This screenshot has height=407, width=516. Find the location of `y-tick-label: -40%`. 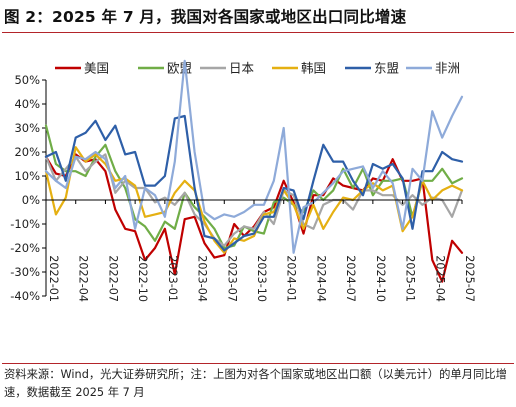

y-tick-label: -40% is located at coordinates (25, 296).